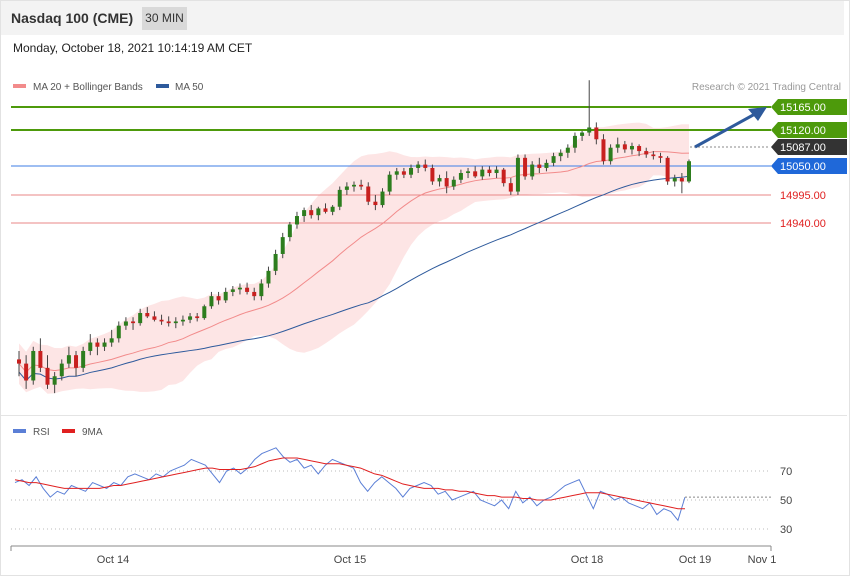 The width and height of the screenshot is (850, 576). I want to click on rsi-level-label: 50, so click(786, 501).